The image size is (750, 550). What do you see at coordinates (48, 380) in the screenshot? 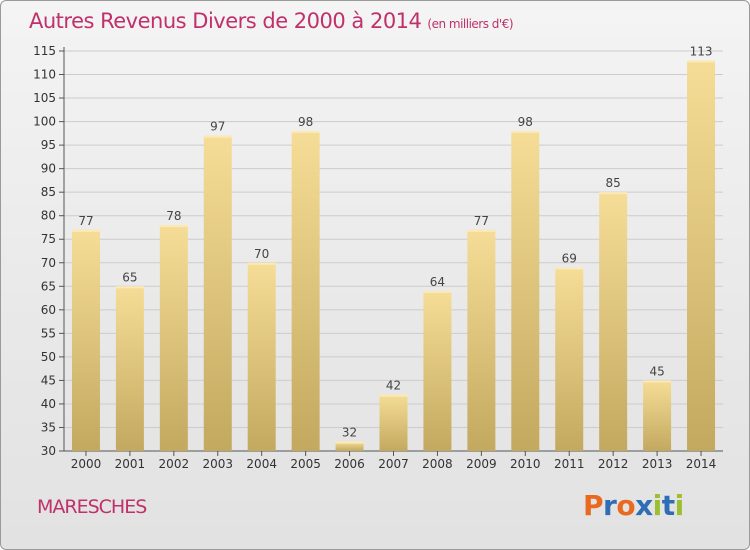
I see `y-tick-label: 45` at bounding box center [48, 380].